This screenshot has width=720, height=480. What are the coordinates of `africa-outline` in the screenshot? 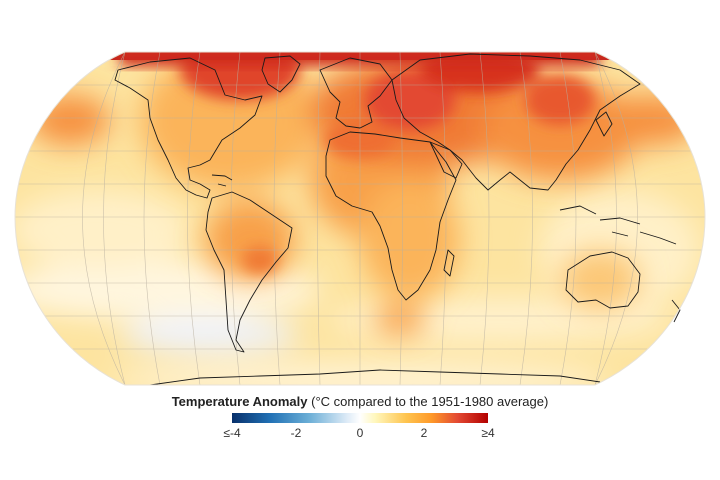 It's located at (391, 216).